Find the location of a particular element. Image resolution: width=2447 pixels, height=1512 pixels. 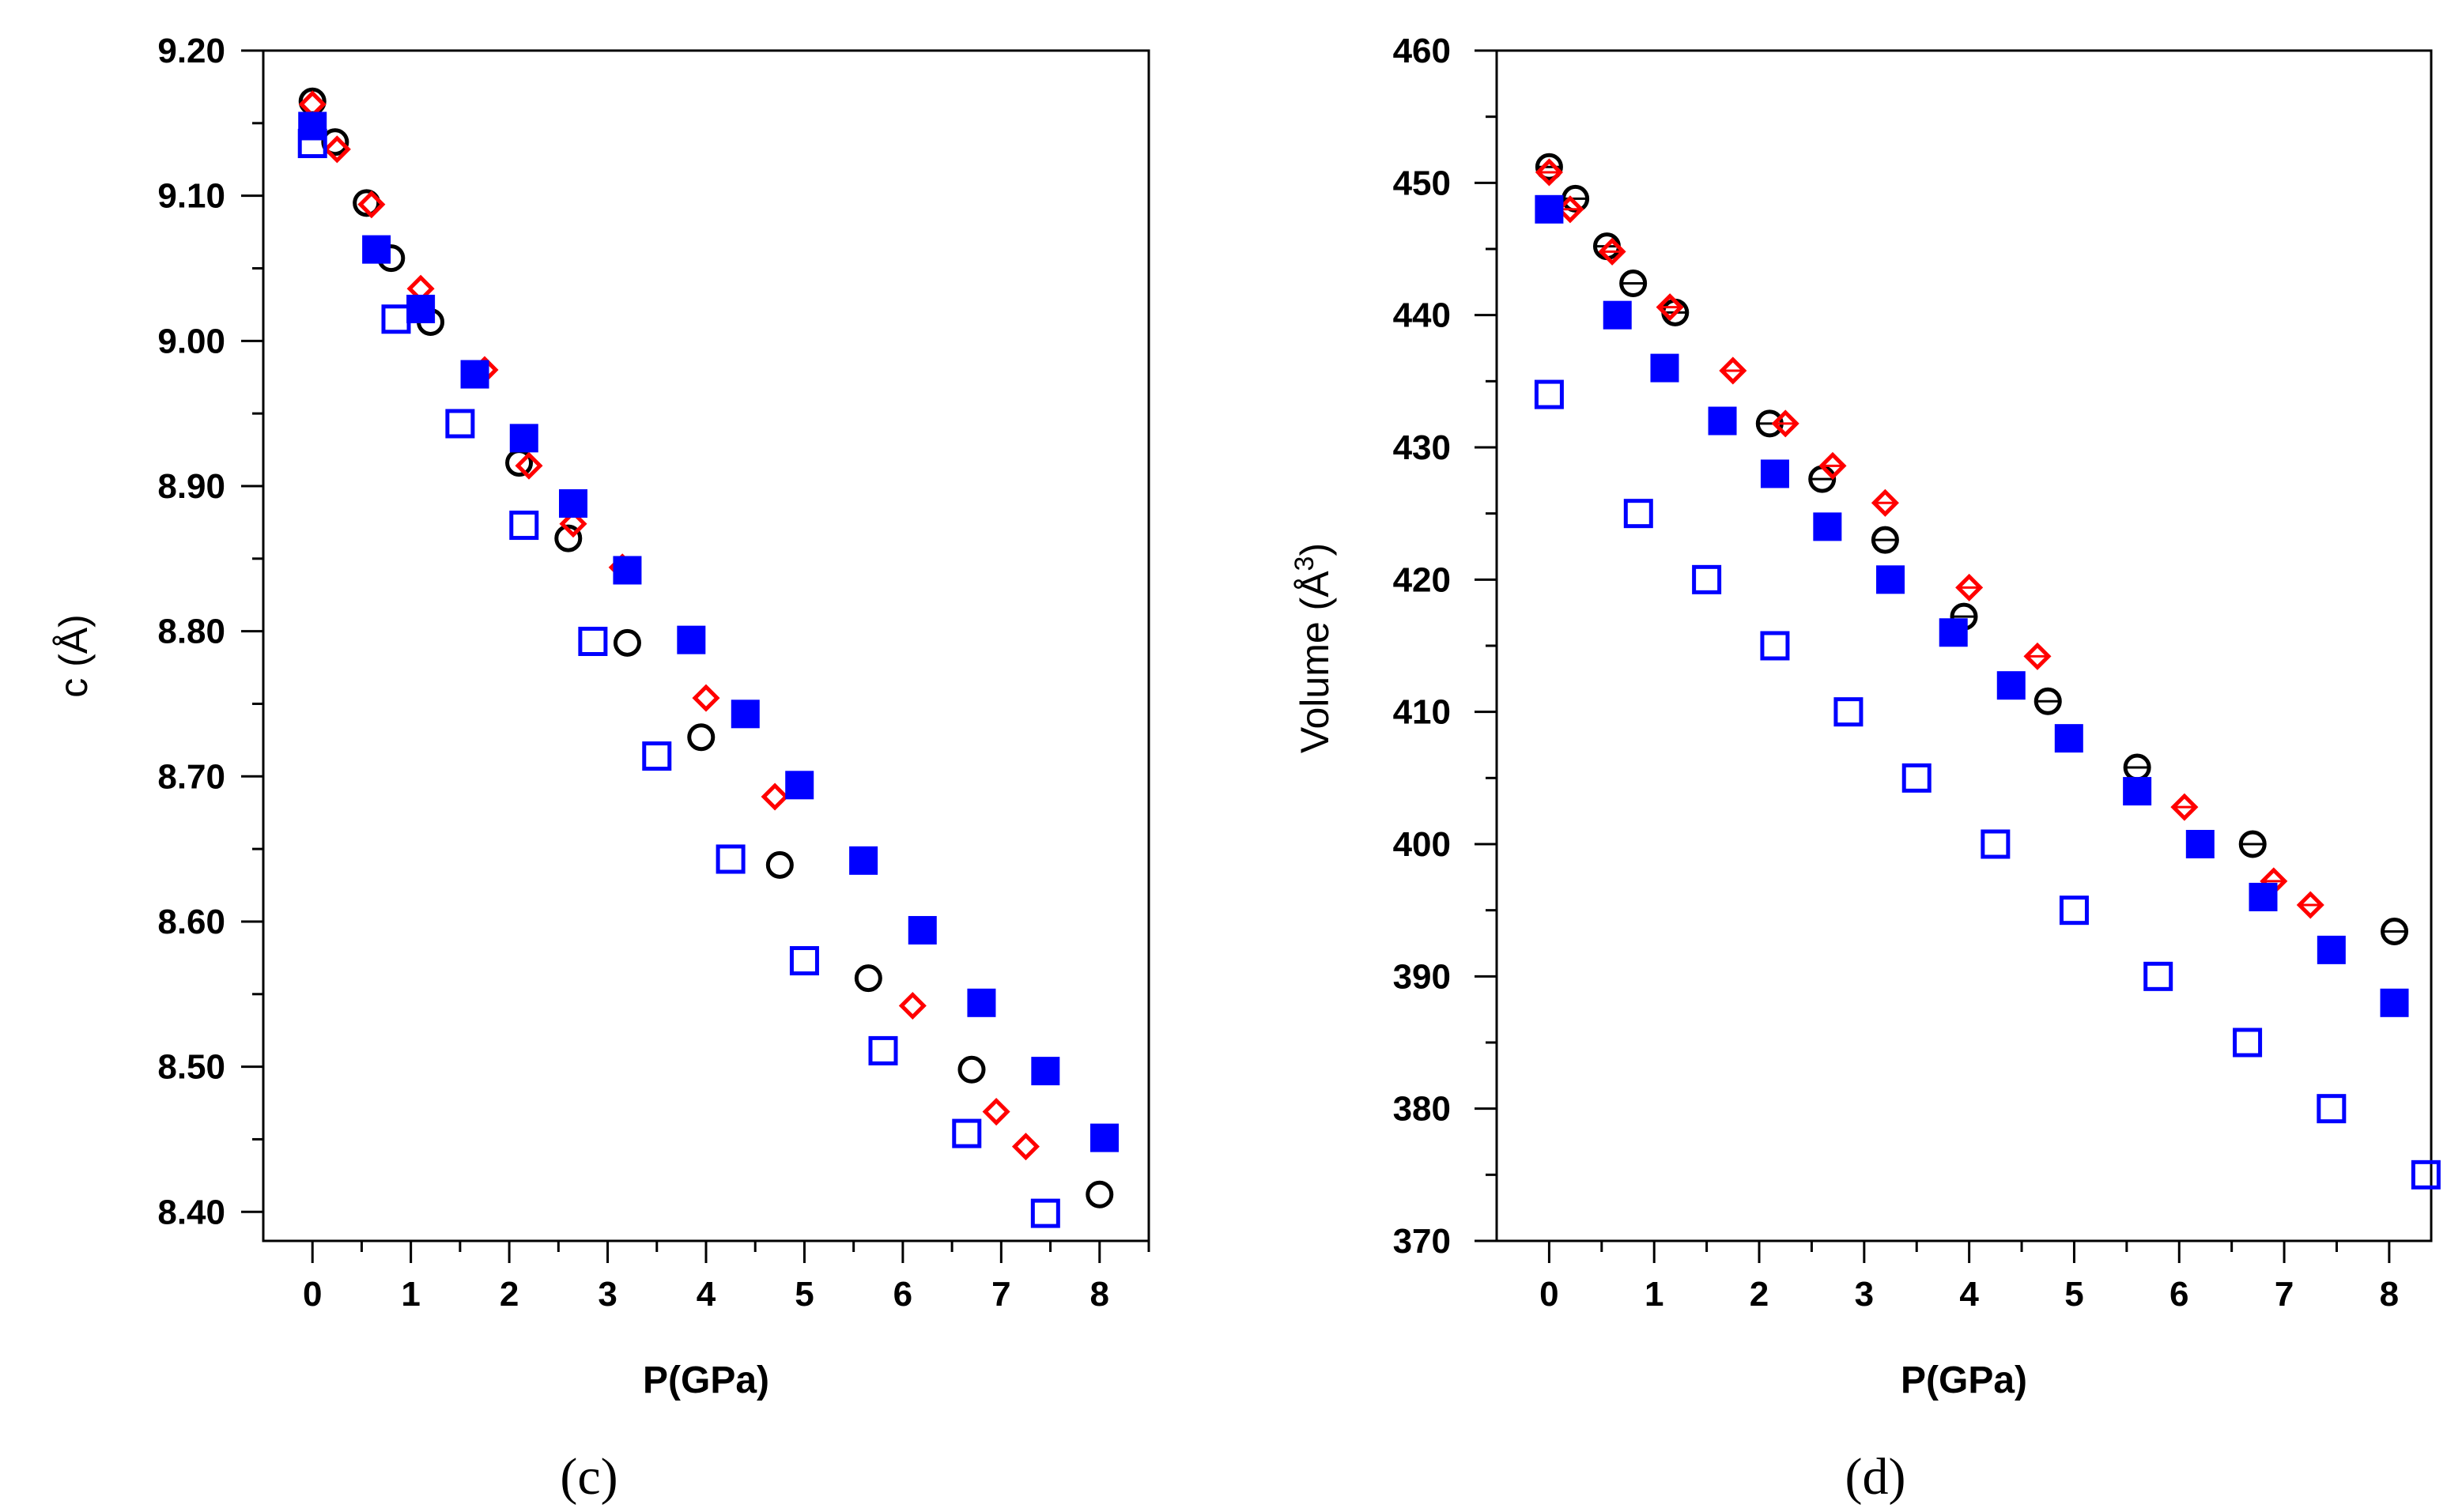

y-tick-label: 380 is located at coordinates (1422, 1109).